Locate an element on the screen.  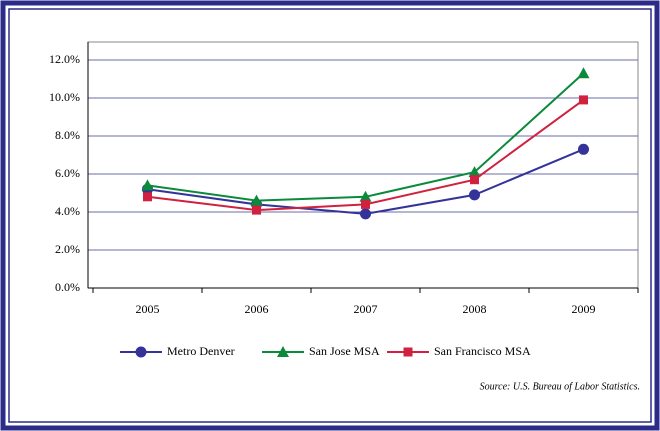
y-tick-label: 6.0% is located at coordinates (67, 173).